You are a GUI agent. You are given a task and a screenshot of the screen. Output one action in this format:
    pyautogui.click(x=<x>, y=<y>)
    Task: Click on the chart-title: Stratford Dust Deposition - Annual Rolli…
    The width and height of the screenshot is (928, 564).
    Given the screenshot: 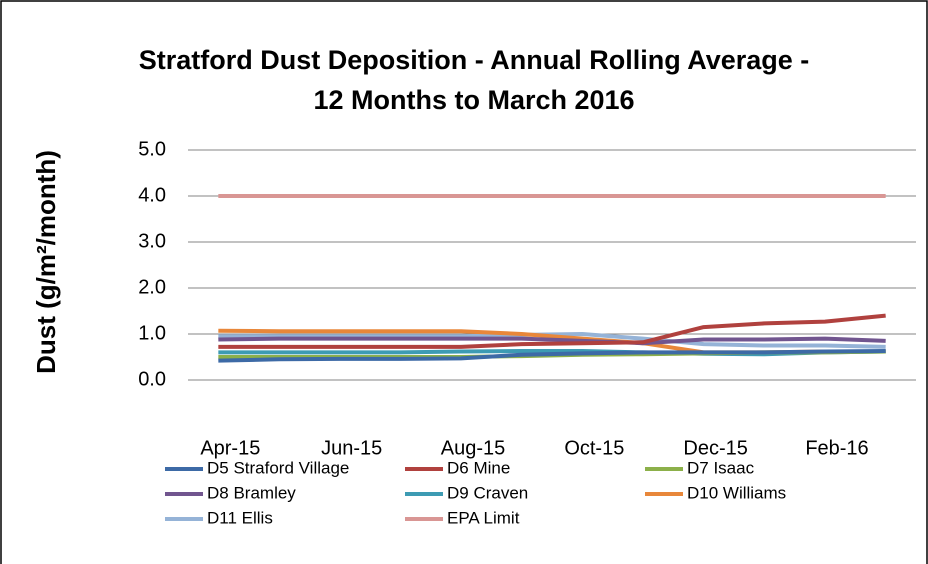 What is the action you would take?
    pyautogui.click(x=474, y=80)
    